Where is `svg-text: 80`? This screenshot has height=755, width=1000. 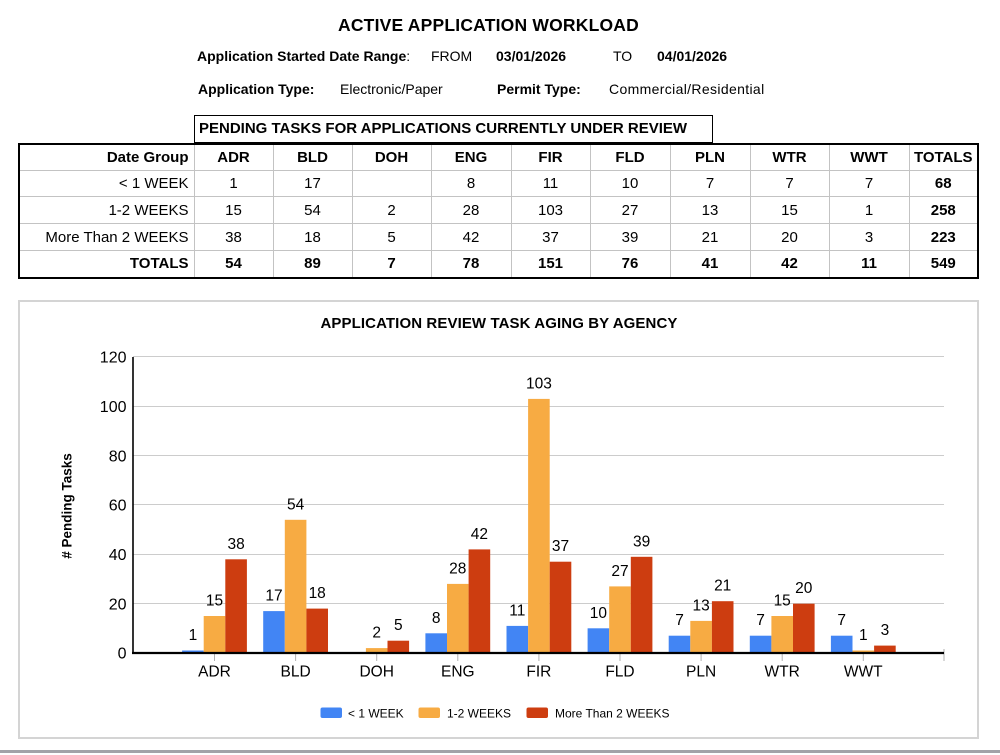 svg-text: 80 is located at coordinates (118, 456).